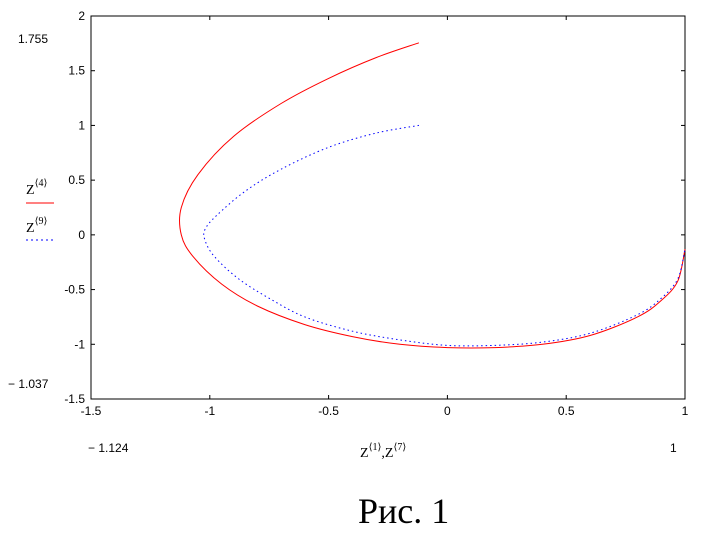 This screenshot has height=535, width=714. Describe the element at coordinates (36, 226) in the screenshot. I see `legend-entry-2-label: Z⟨9⟩` at that location.